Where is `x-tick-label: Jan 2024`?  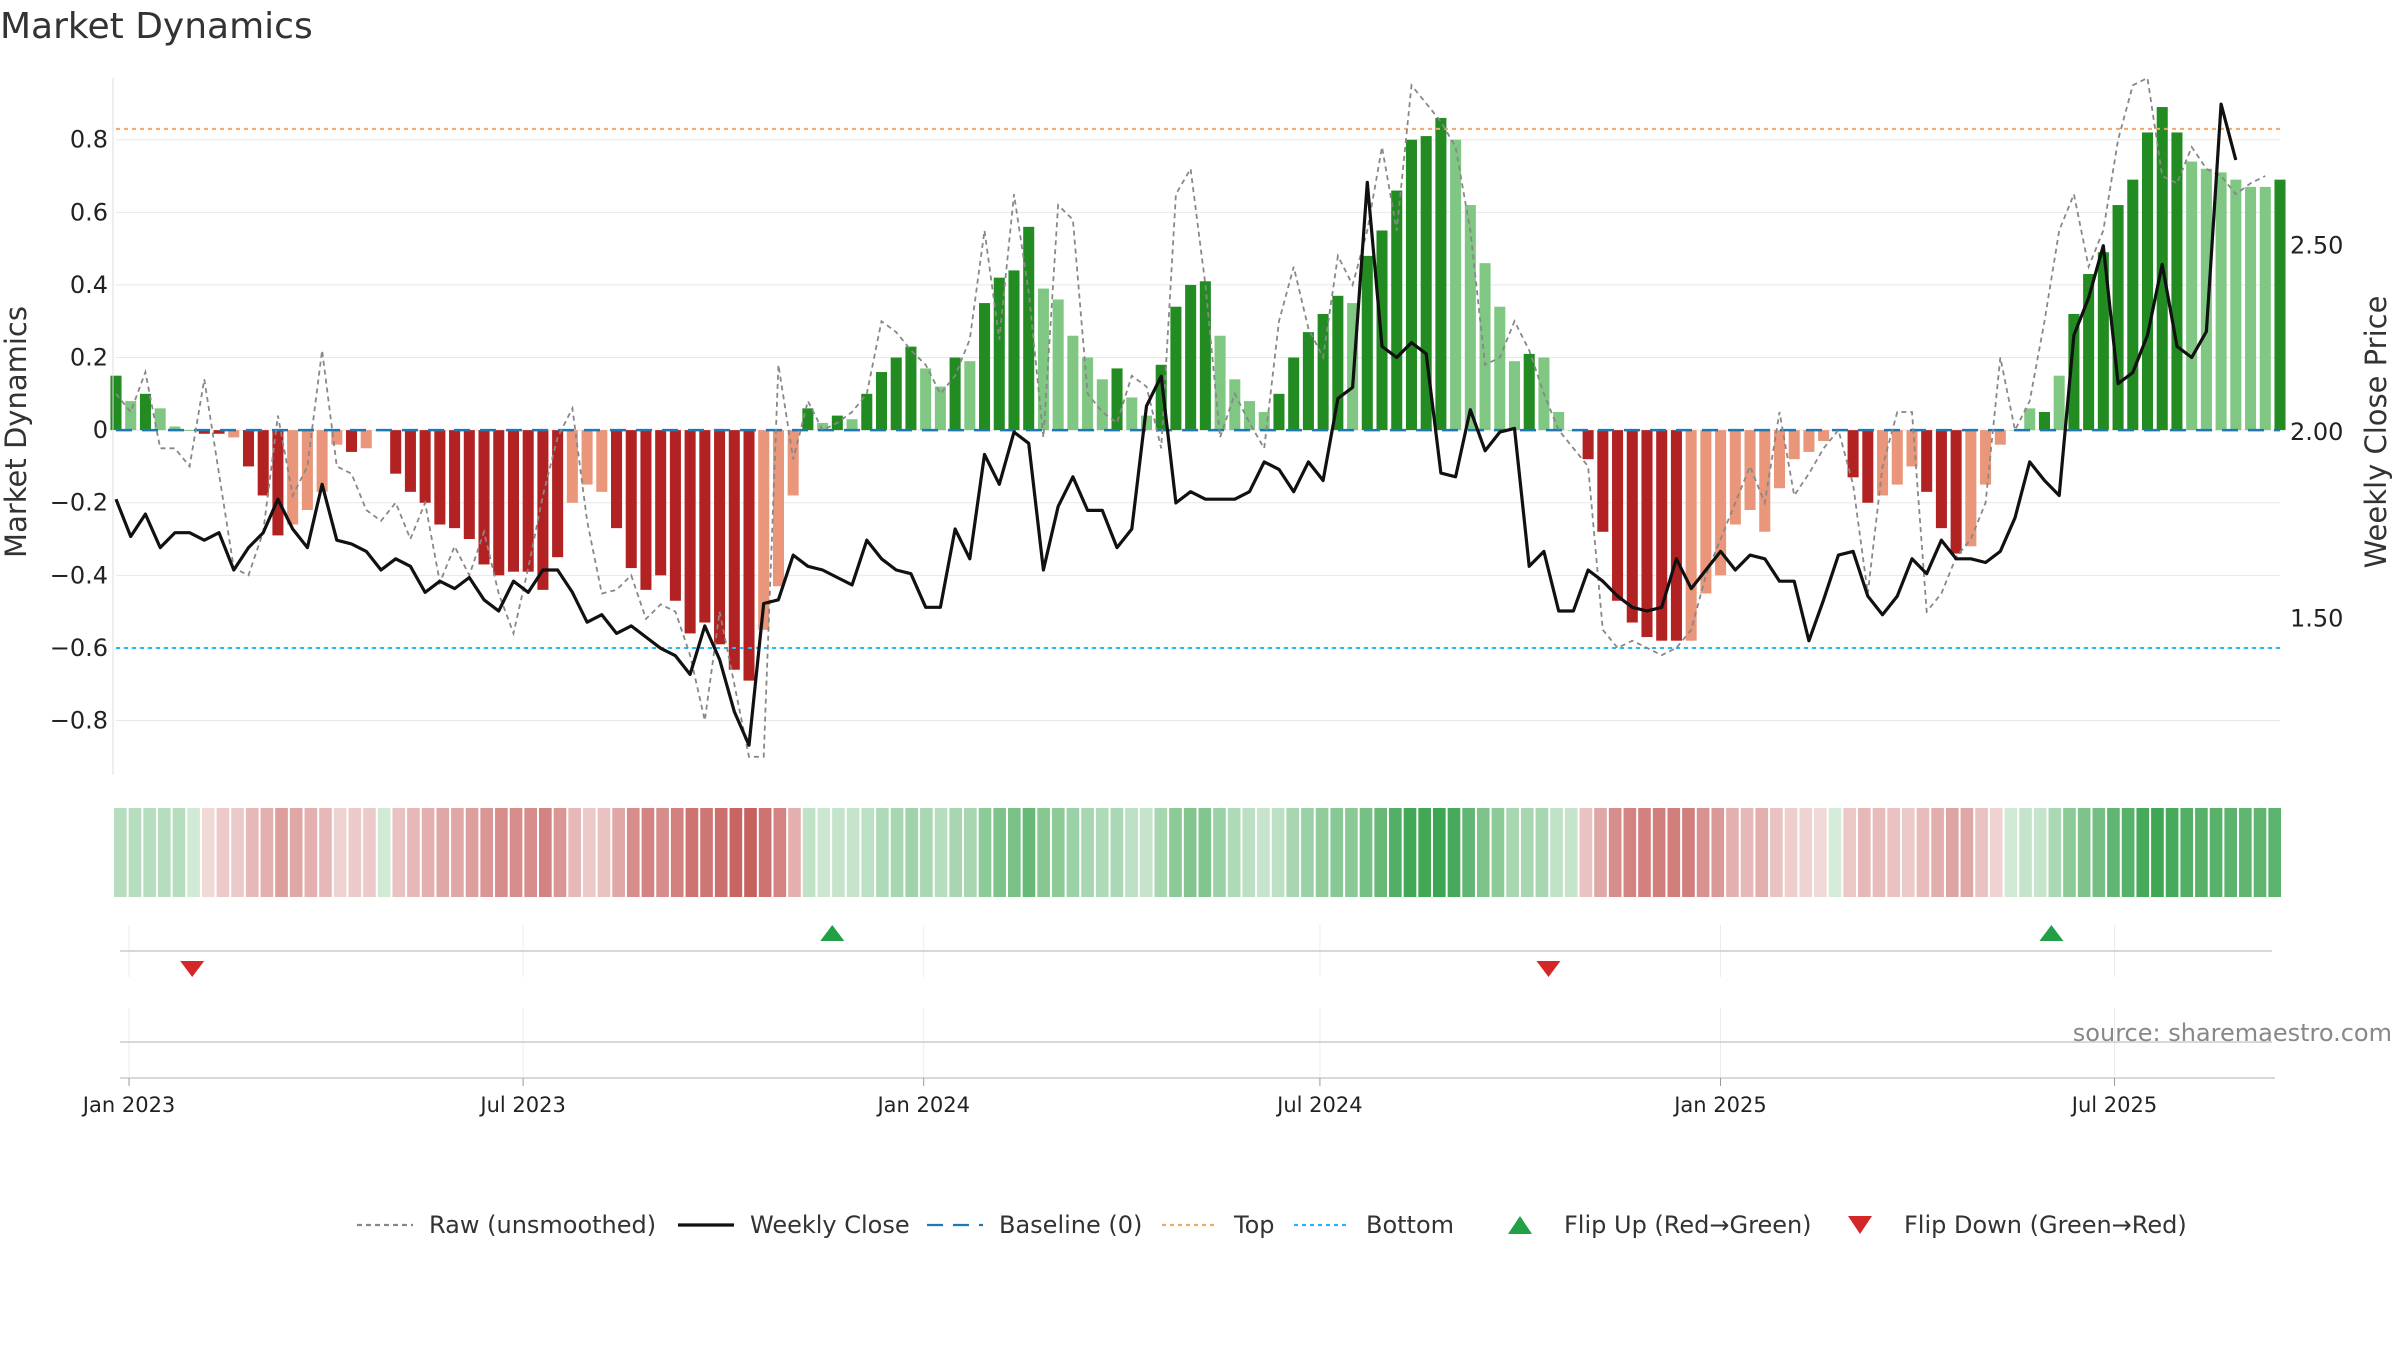 x-tick-label: Jan 2024 is located at coordinates (922, 1105).